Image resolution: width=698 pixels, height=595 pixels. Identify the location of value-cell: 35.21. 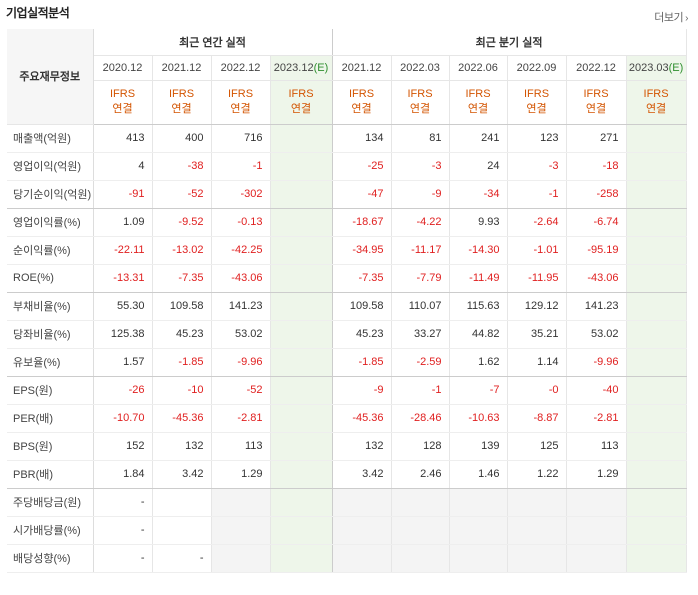
(537, 334).